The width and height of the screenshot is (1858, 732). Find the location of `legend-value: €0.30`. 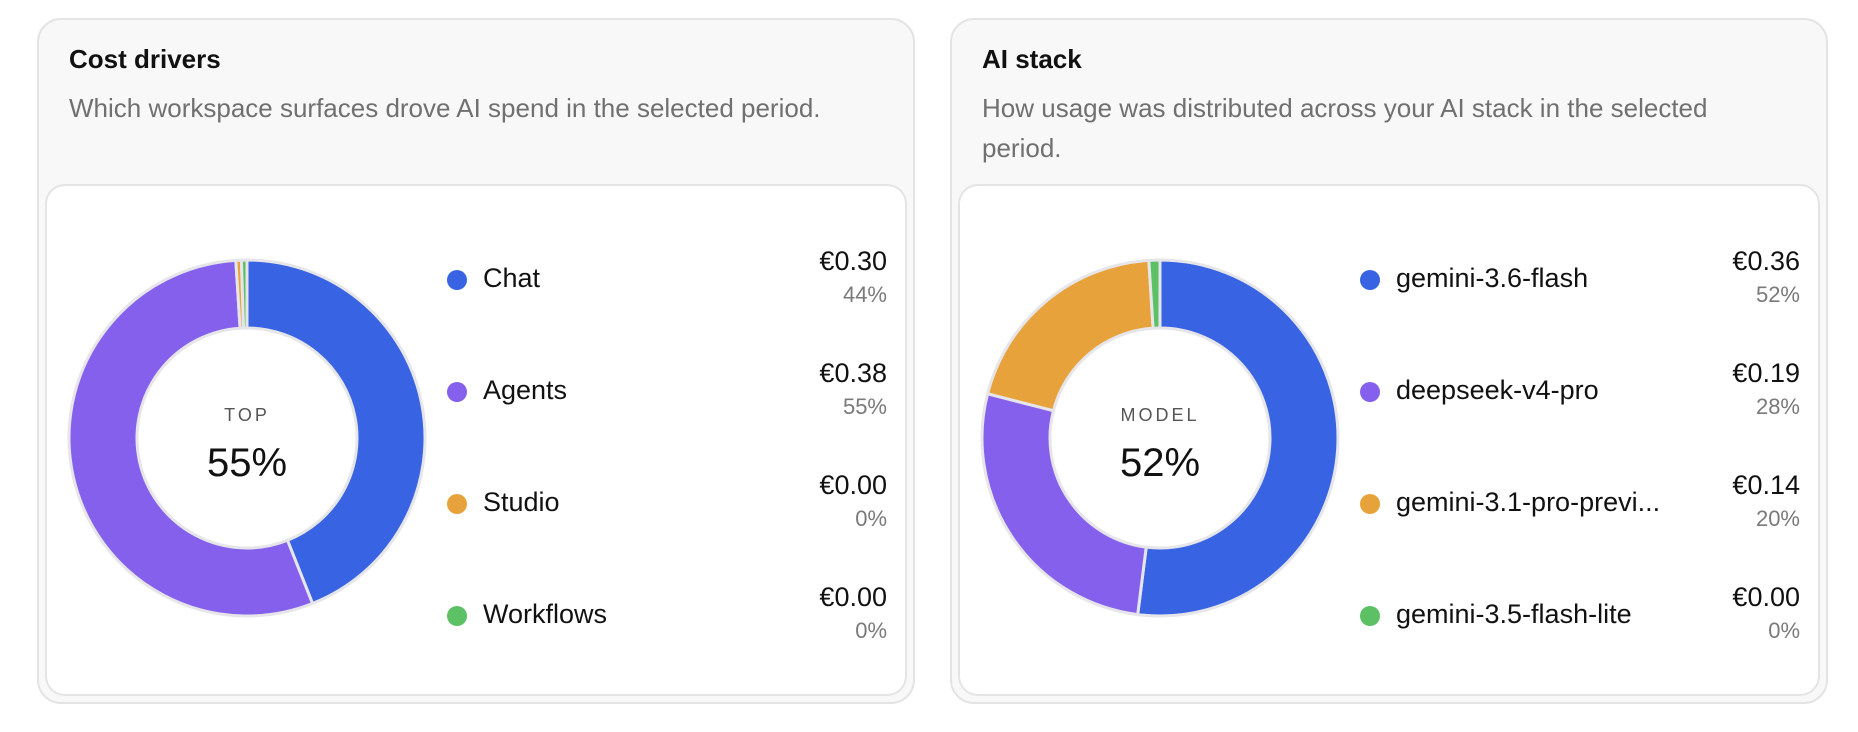

legend-value: €0.30 is located at coordinates (853, 261).